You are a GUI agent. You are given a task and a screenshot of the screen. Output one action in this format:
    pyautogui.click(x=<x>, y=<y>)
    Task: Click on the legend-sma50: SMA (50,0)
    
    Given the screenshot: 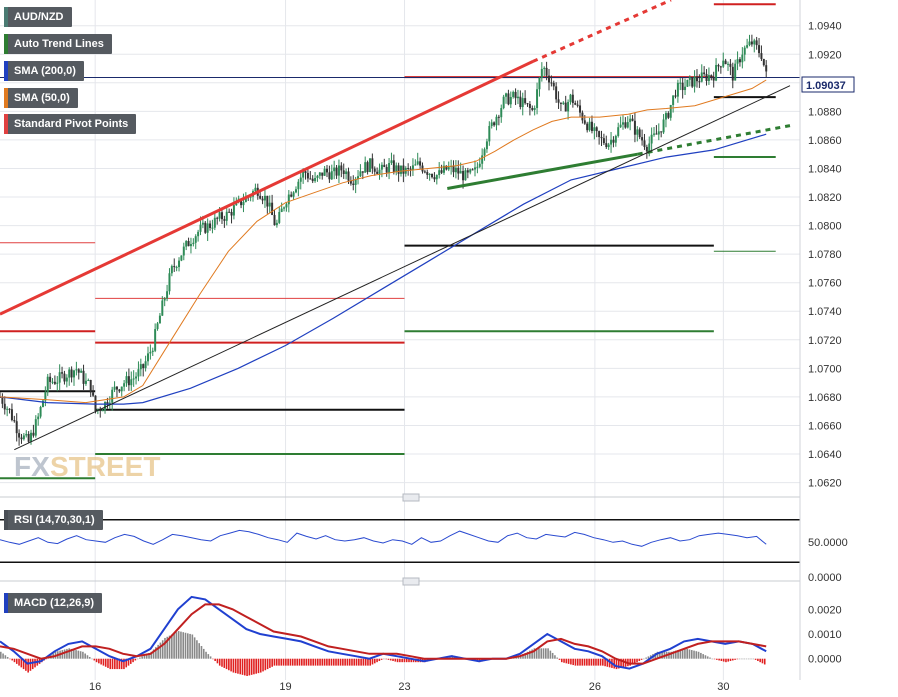 What is the action you would take?
    pyautogui.click(x=41, y=98)
    